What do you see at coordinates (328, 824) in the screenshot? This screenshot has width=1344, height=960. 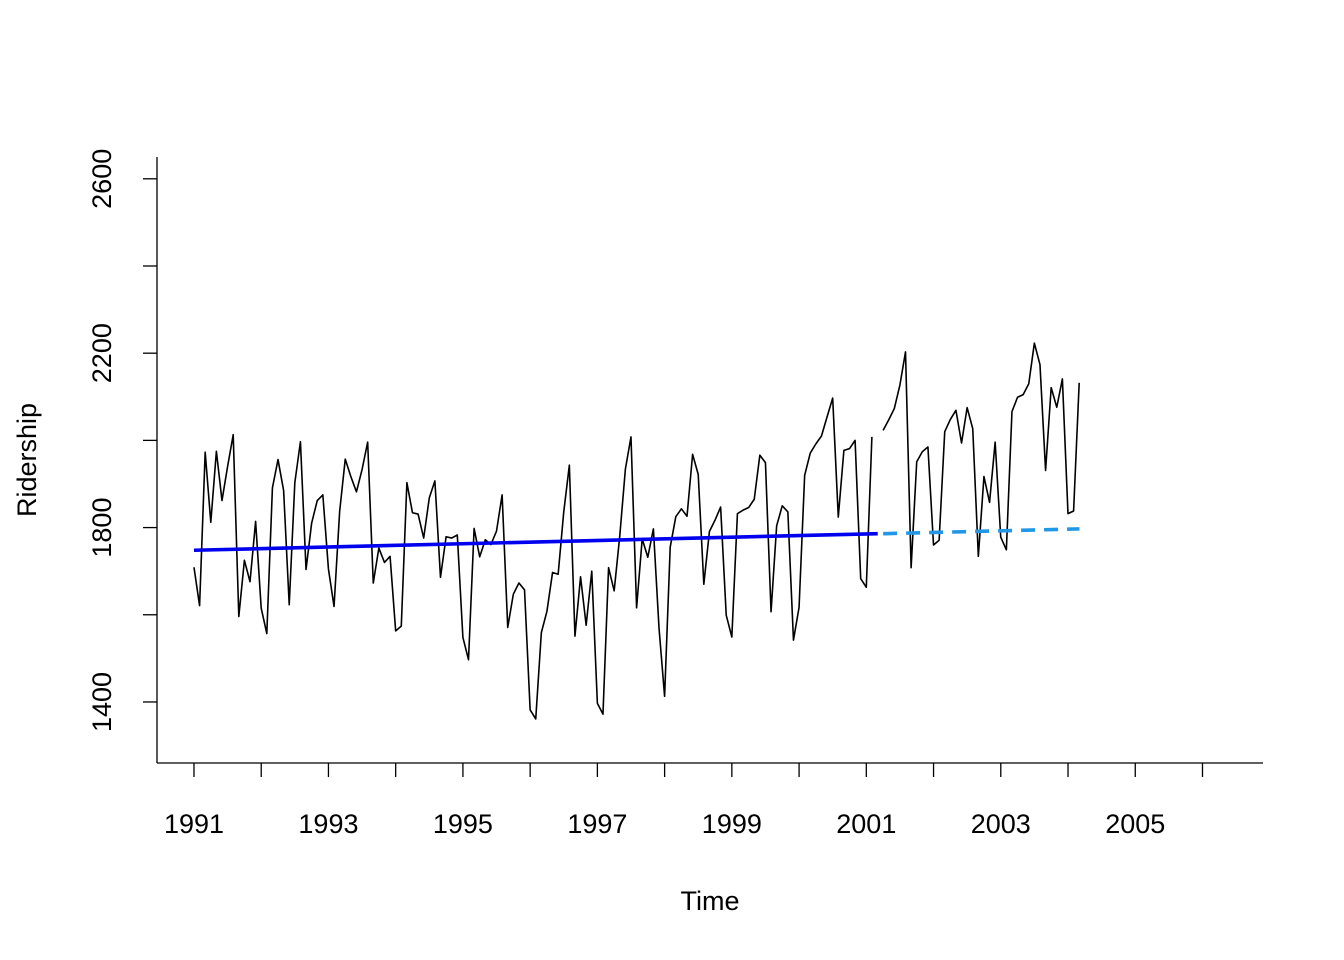 I see `x-tick-label: 1993` at bounding box center [328, 824].